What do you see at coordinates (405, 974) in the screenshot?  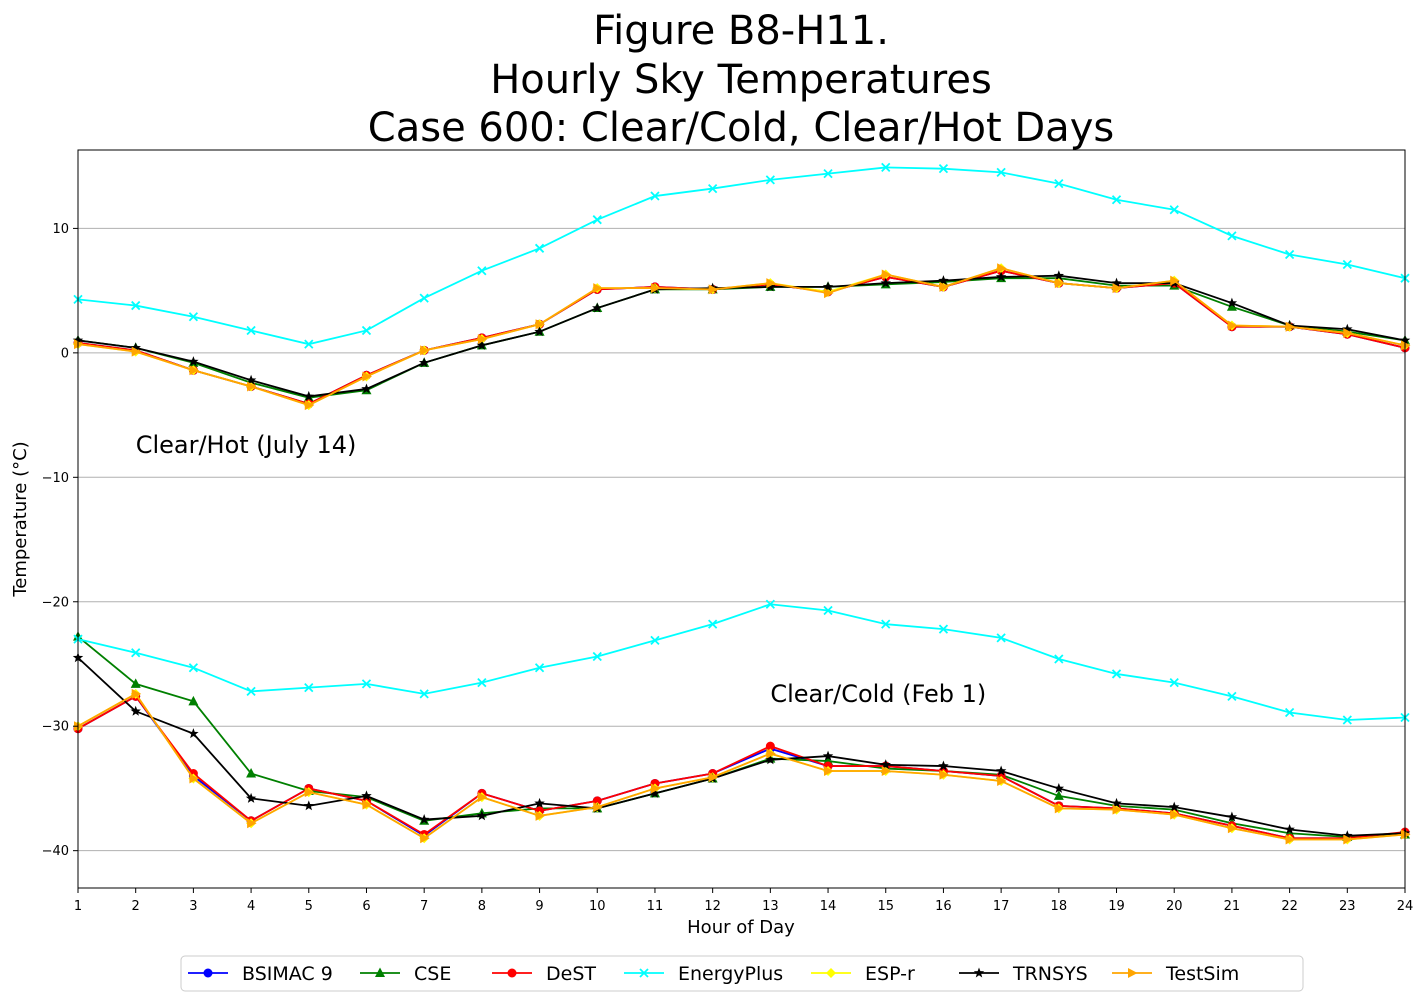 I see `legend-item-cse: CSE` at bounding box center [405, 974].